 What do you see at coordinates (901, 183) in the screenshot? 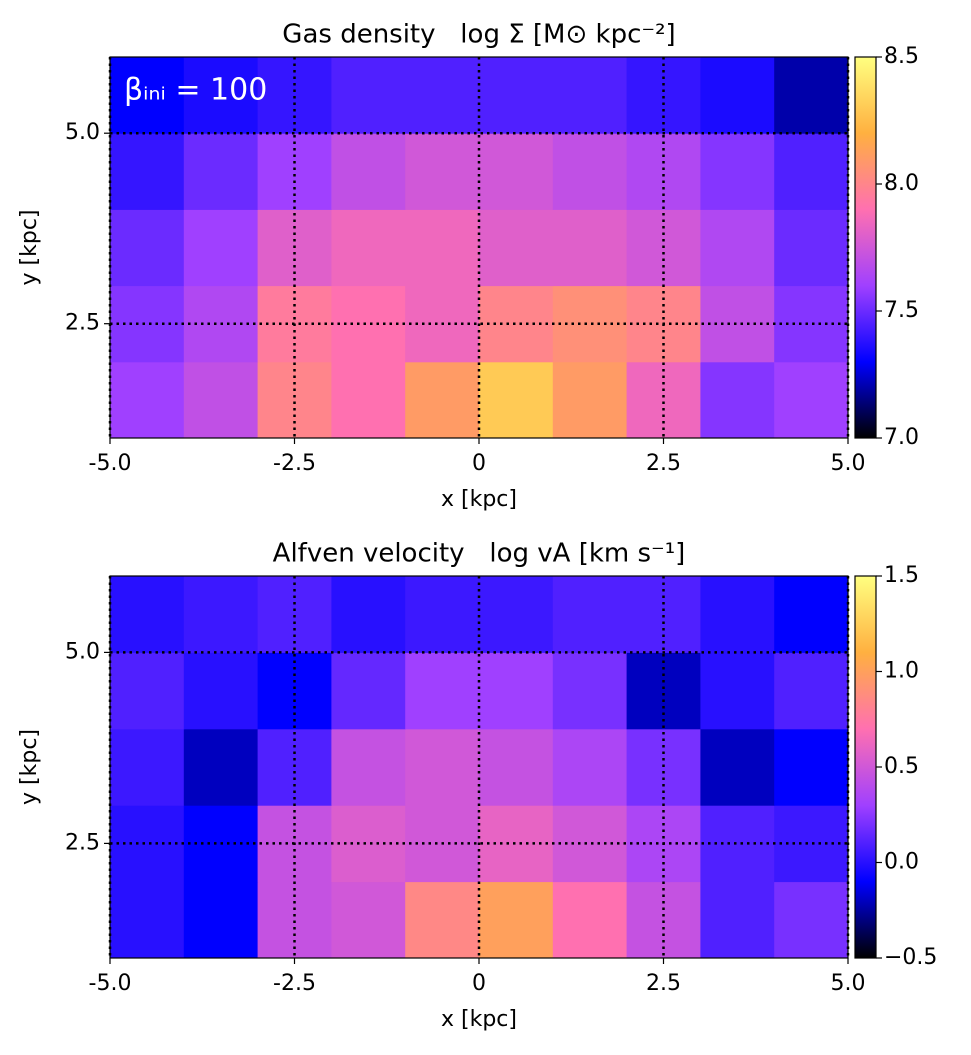
I see `colorbar-tick-label: 8.0` at bounding box center [901, 183].